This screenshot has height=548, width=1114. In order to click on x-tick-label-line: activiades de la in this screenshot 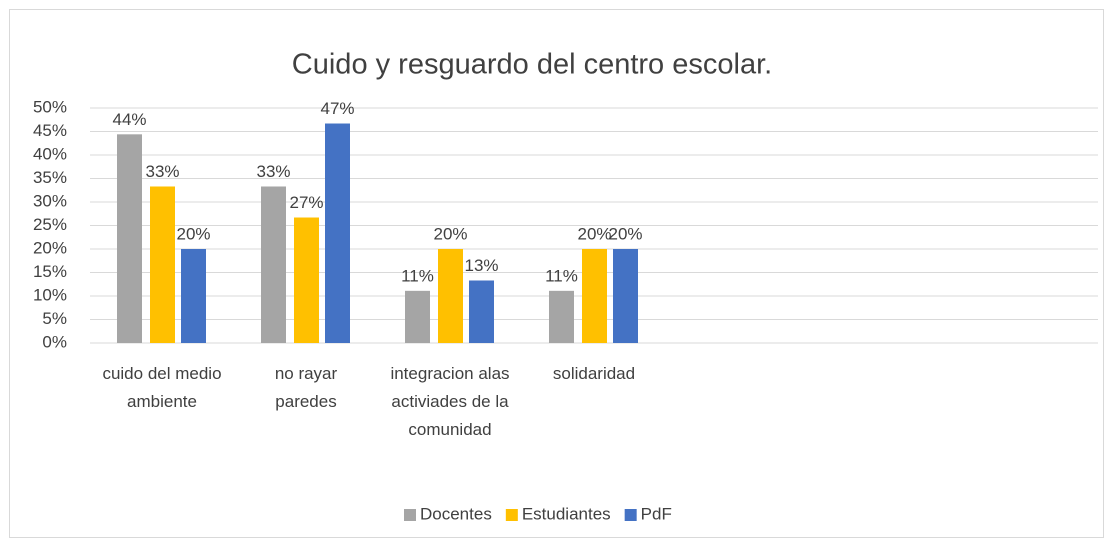, I will do `click(450, 401)`.